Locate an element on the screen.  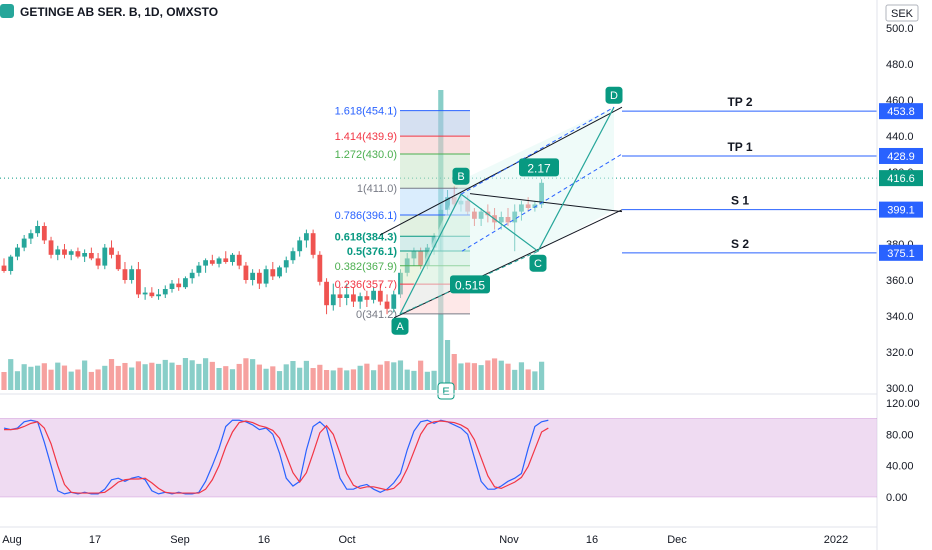
target-tp-2: TP 2 is located at coordinates (749, 103).